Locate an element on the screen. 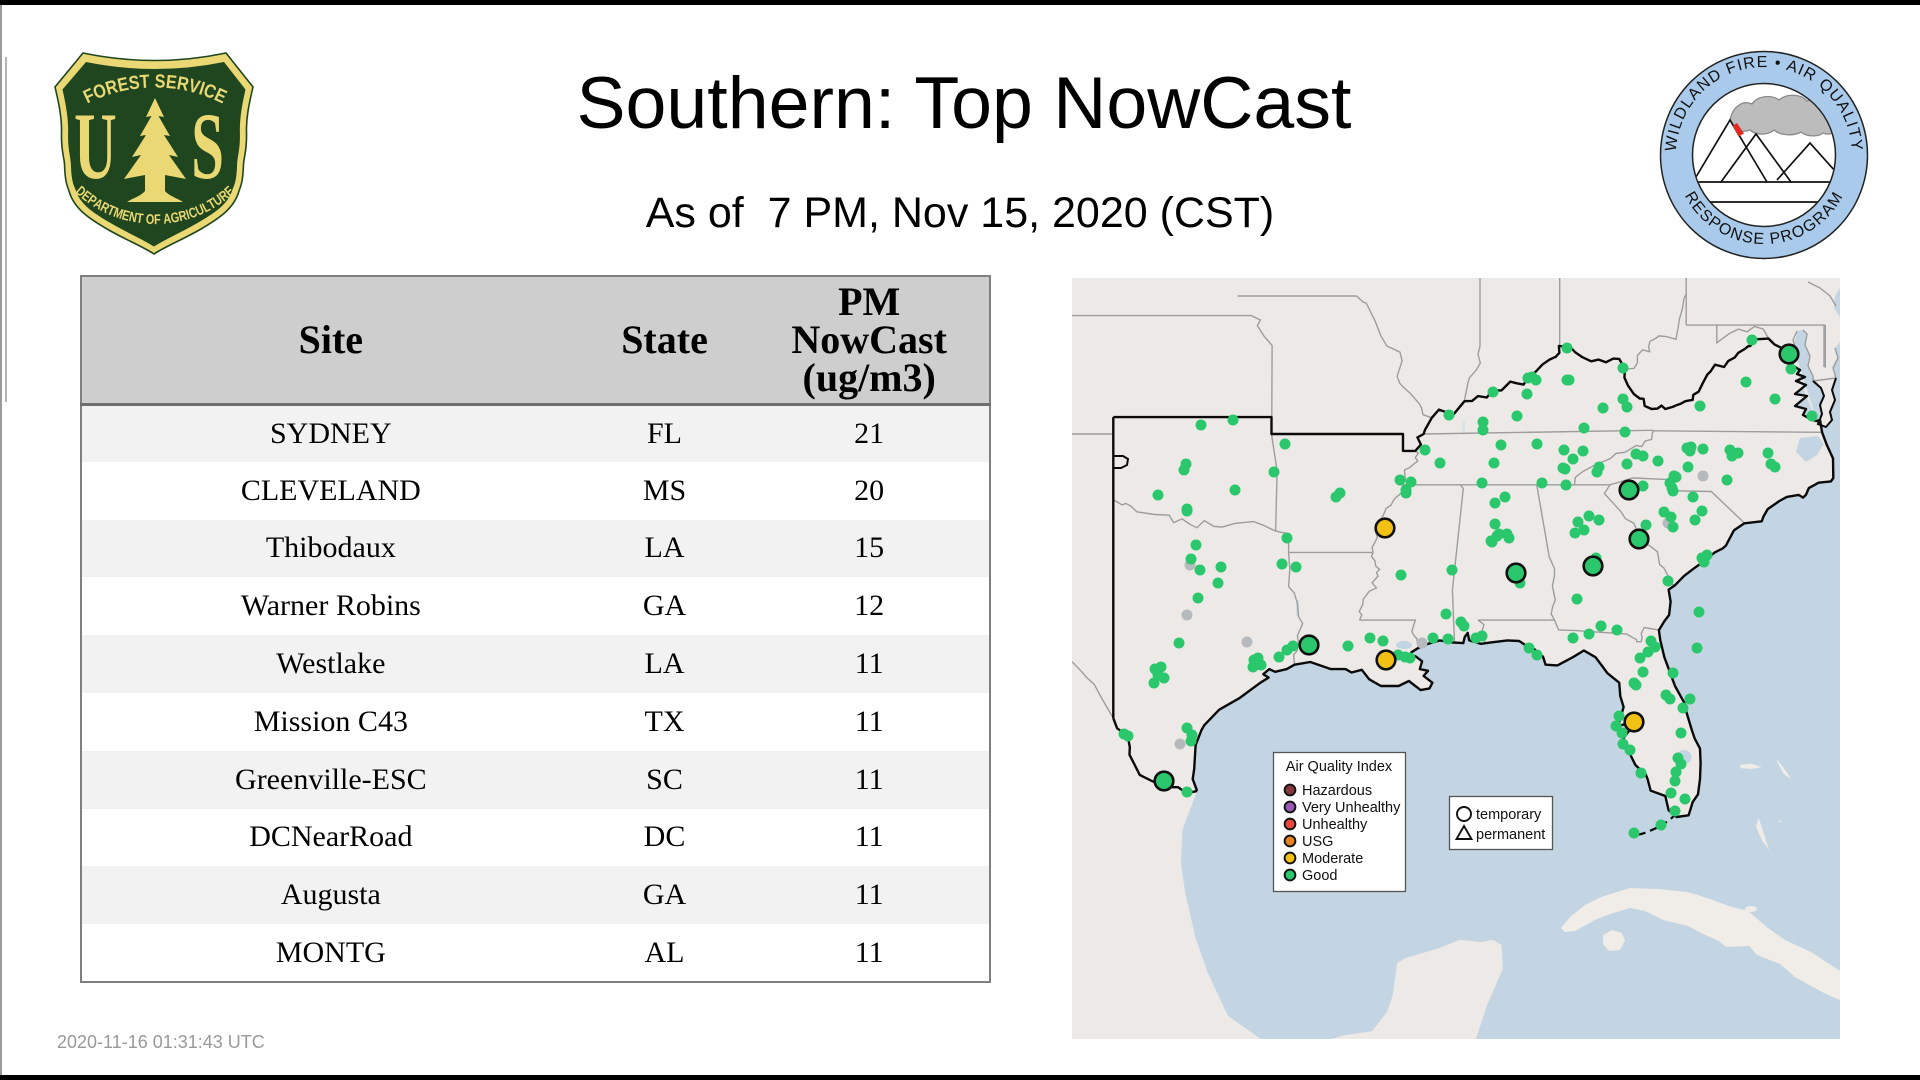  svg-text: A is located at coordinates (167, 219).